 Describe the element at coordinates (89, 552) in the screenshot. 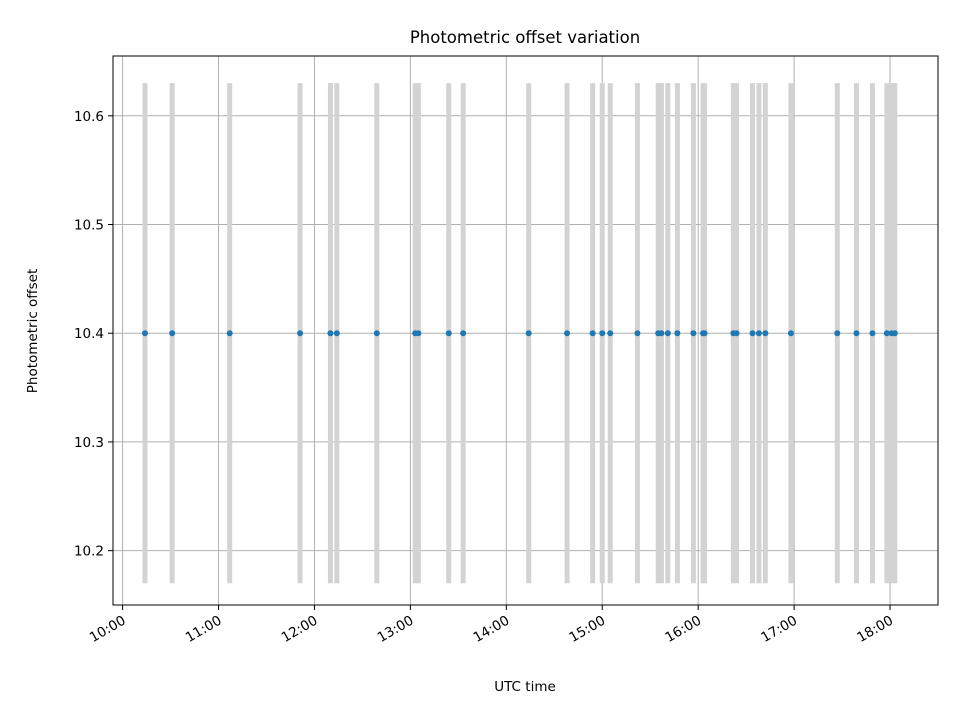

I see `y-tick-label: 10.2` at that location.